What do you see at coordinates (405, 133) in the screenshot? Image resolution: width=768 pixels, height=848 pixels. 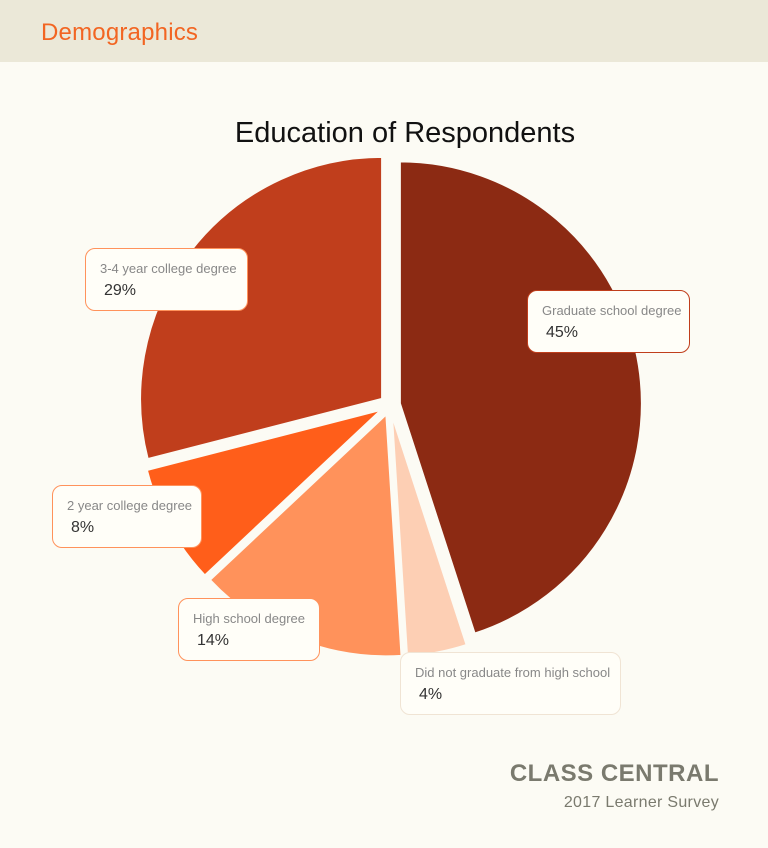 I see `chart-title: Education of Respondents` at bounding box center [405, 133].